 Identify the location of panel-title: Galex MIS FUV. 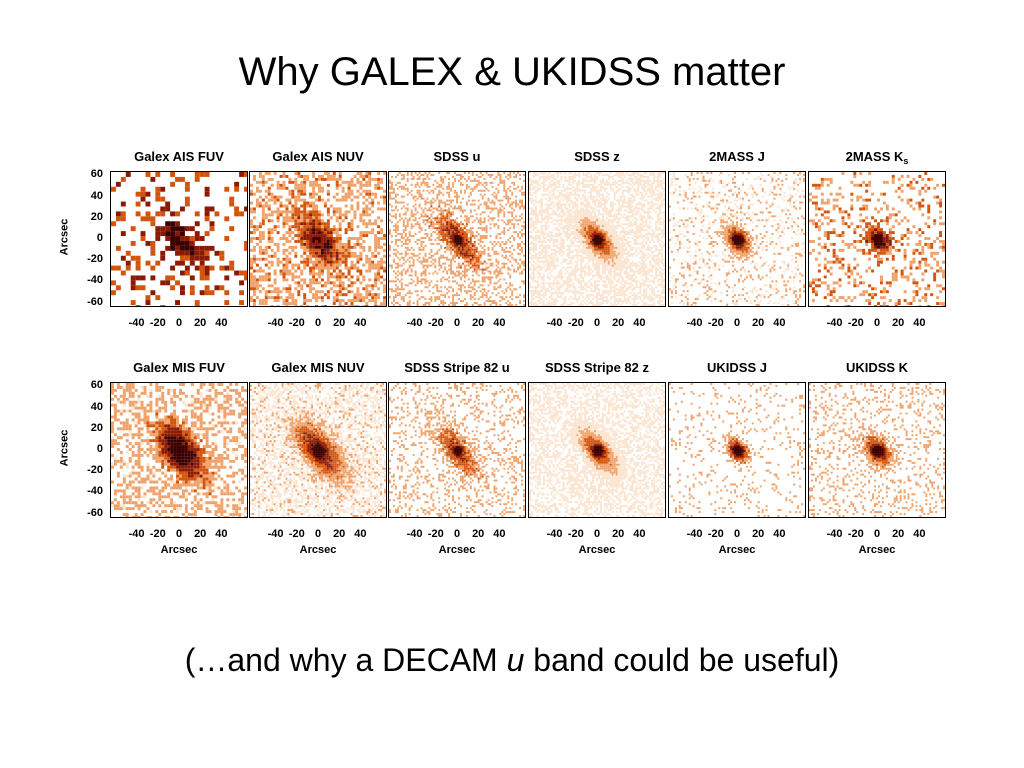
(179, 367).